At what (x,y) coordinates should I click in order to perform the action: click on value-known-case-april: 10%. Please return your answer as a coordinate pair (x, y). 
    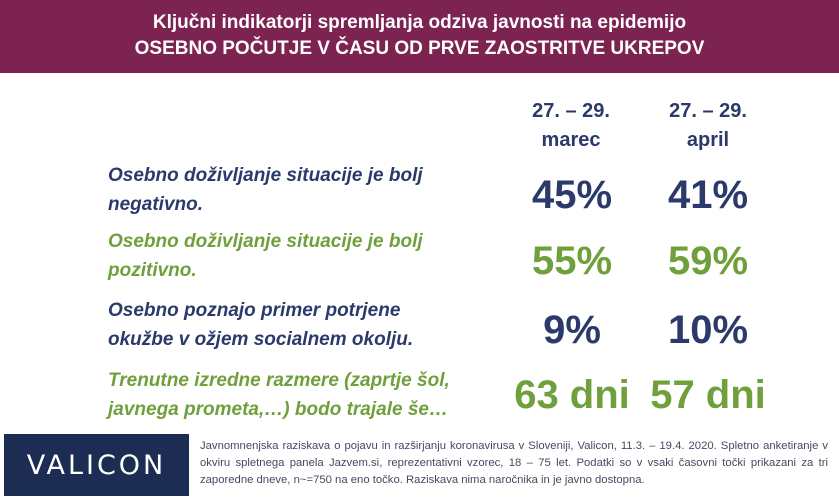
    Looking at the image, I should click on (708, 330).